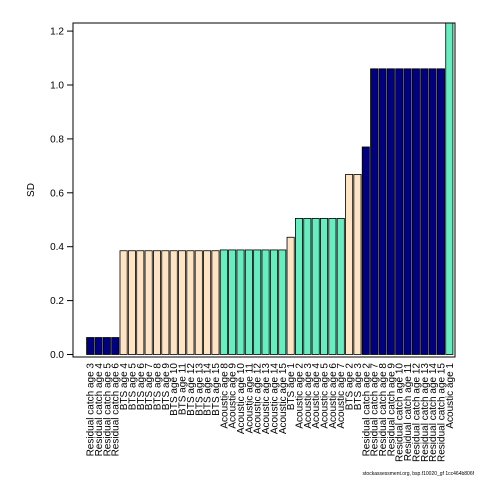 Image resolution: width=480 pixels, height=480 pixels. What do you see at coordinates (216, 389) in the screenshot?
I see `x-tick-label: BTS age 15` at bounding box center [216, 389].